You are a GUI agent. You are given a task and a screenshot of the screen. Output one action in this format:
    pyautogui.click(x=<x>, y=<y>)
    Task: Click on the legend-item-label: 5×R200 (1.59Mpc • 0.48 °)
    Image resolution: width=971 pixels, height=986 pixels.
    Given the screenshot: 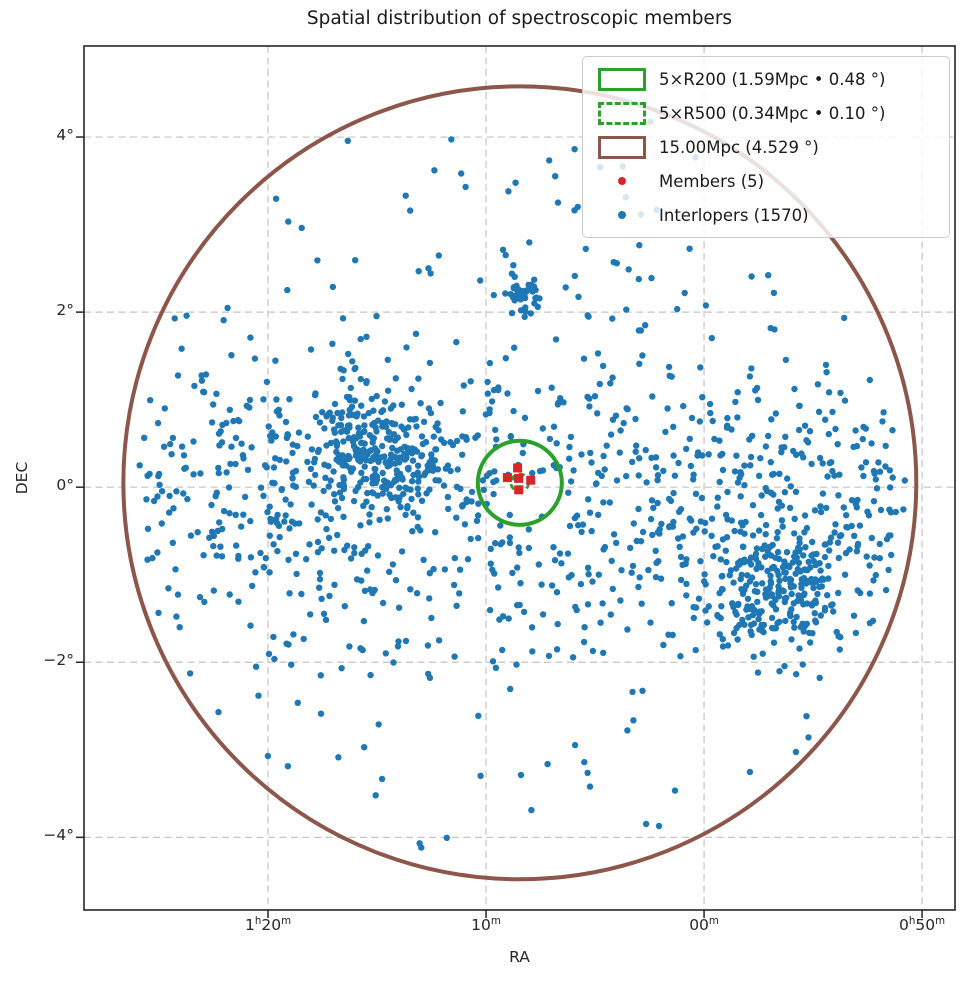 What is the action you would take?
    pyautogui.click(x=772, y=79)
    